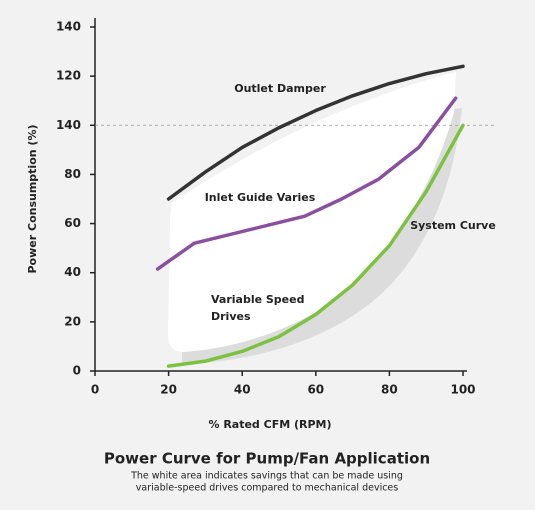 The image size is (535, 510). I want to click on x-tick-label: 100, so click(462, 390).